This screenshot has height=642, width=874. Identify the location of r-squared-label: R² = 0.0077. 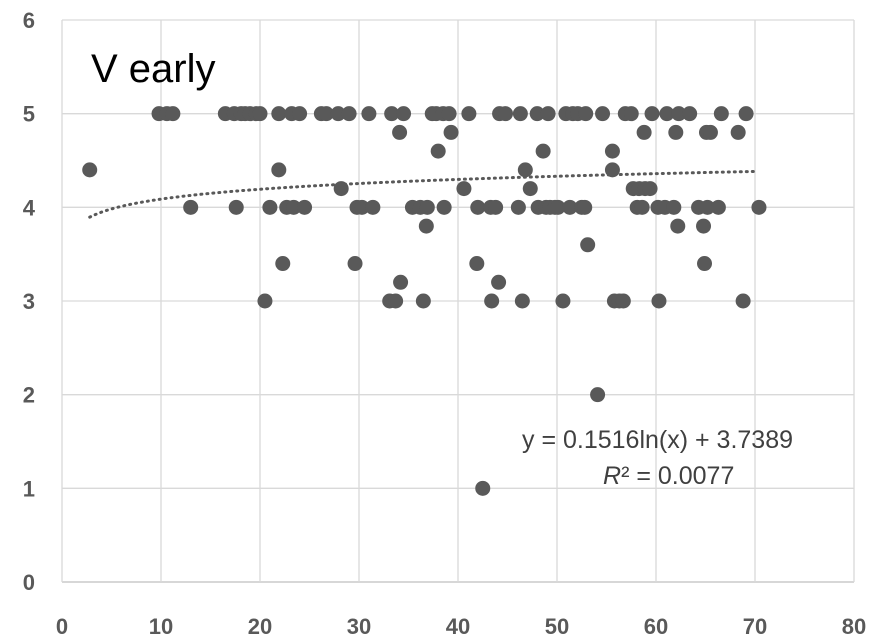
(668, 476).